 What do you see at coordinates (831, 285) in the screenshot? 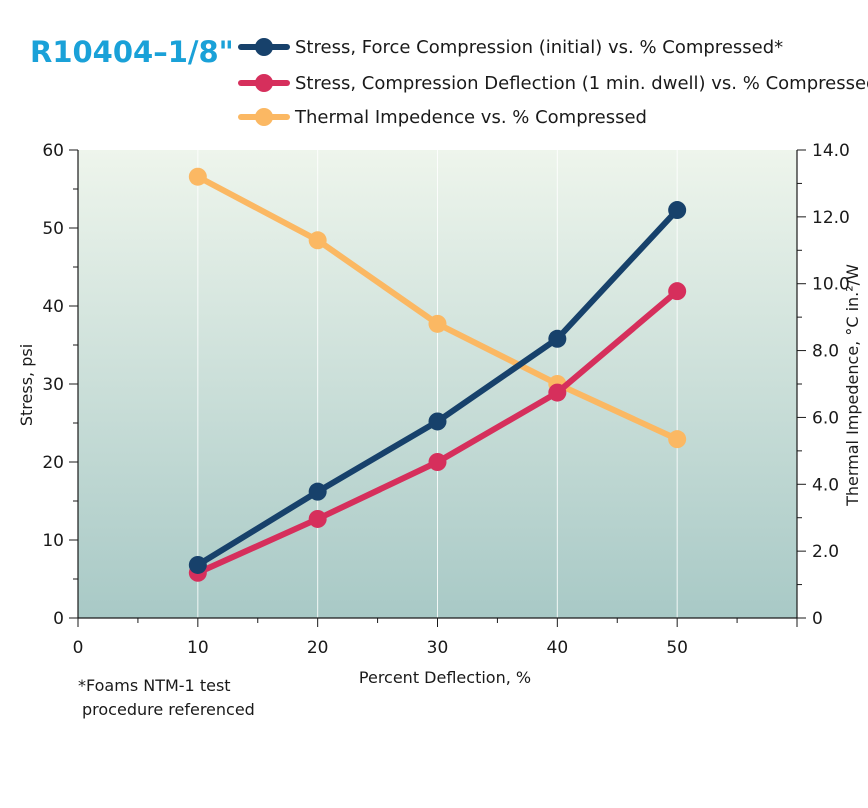
I see `y2-tick-label: 10.0` at bounding box center [831, 285].